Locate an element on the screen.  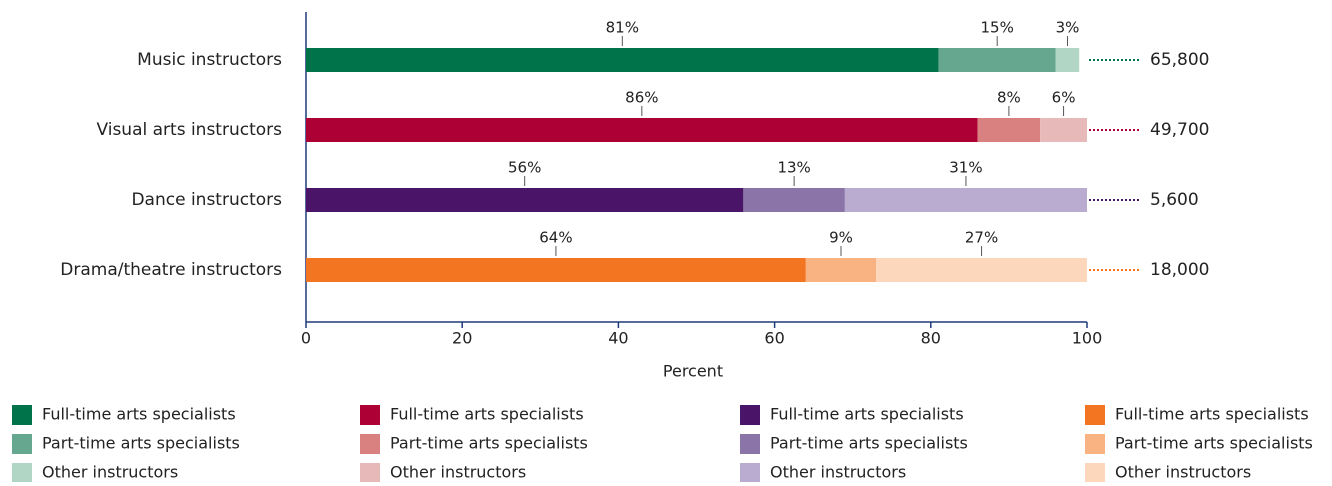
total-label: 65,800 is located at coordinates (1179, 60).